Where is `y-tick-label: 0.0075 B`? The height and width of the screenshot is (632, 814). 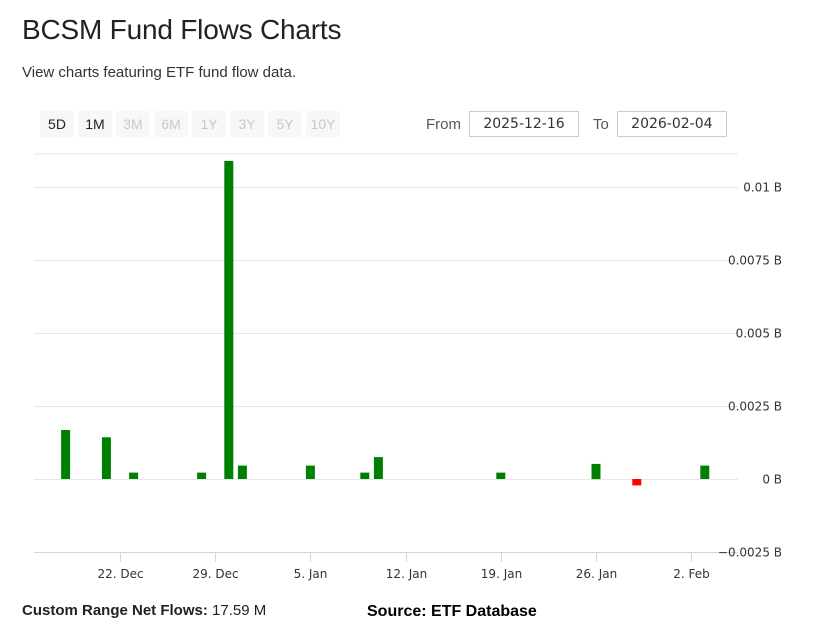 y-tick-label: 0.0075 B is located at coordinates (755, 261).